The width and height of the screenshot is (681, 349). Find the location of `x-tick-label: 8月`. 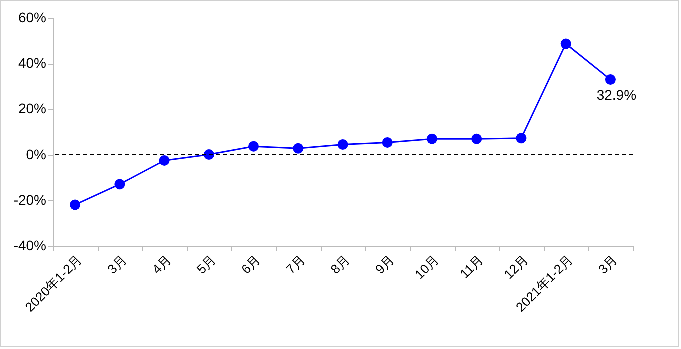

x-tick-label: 8月 is located at coordinates (340, 264).